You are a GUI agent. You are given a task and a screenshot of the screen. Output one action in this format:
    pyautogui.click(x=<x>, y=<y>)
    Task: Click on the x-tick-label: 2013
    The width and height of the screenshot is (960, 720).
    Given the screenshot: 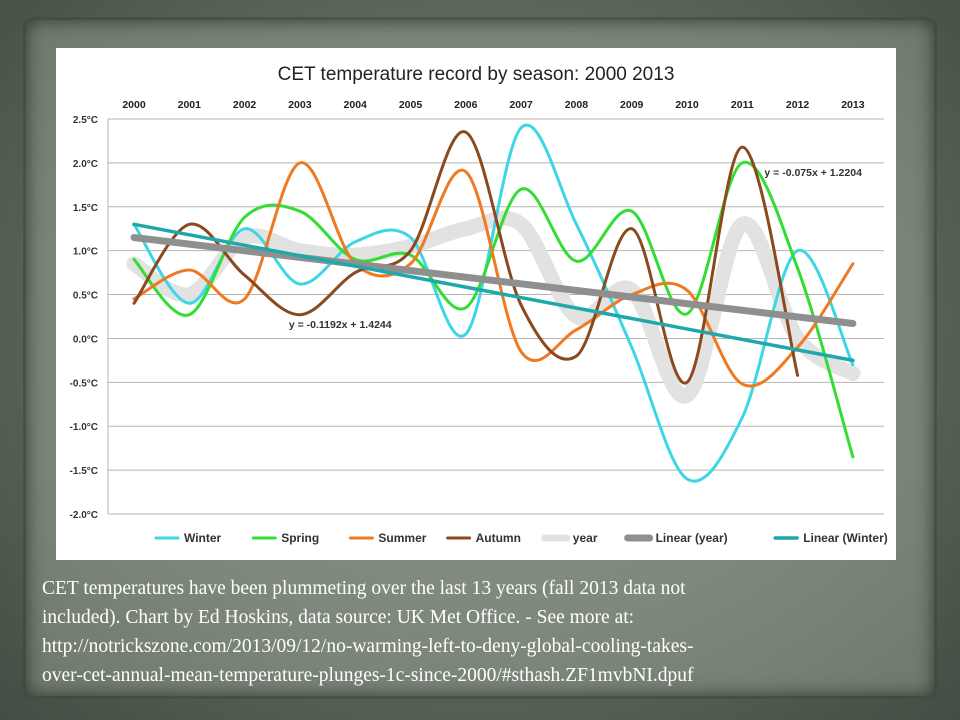 What is the action you would take?
    pyautogui.click(x=853, y=105)
    